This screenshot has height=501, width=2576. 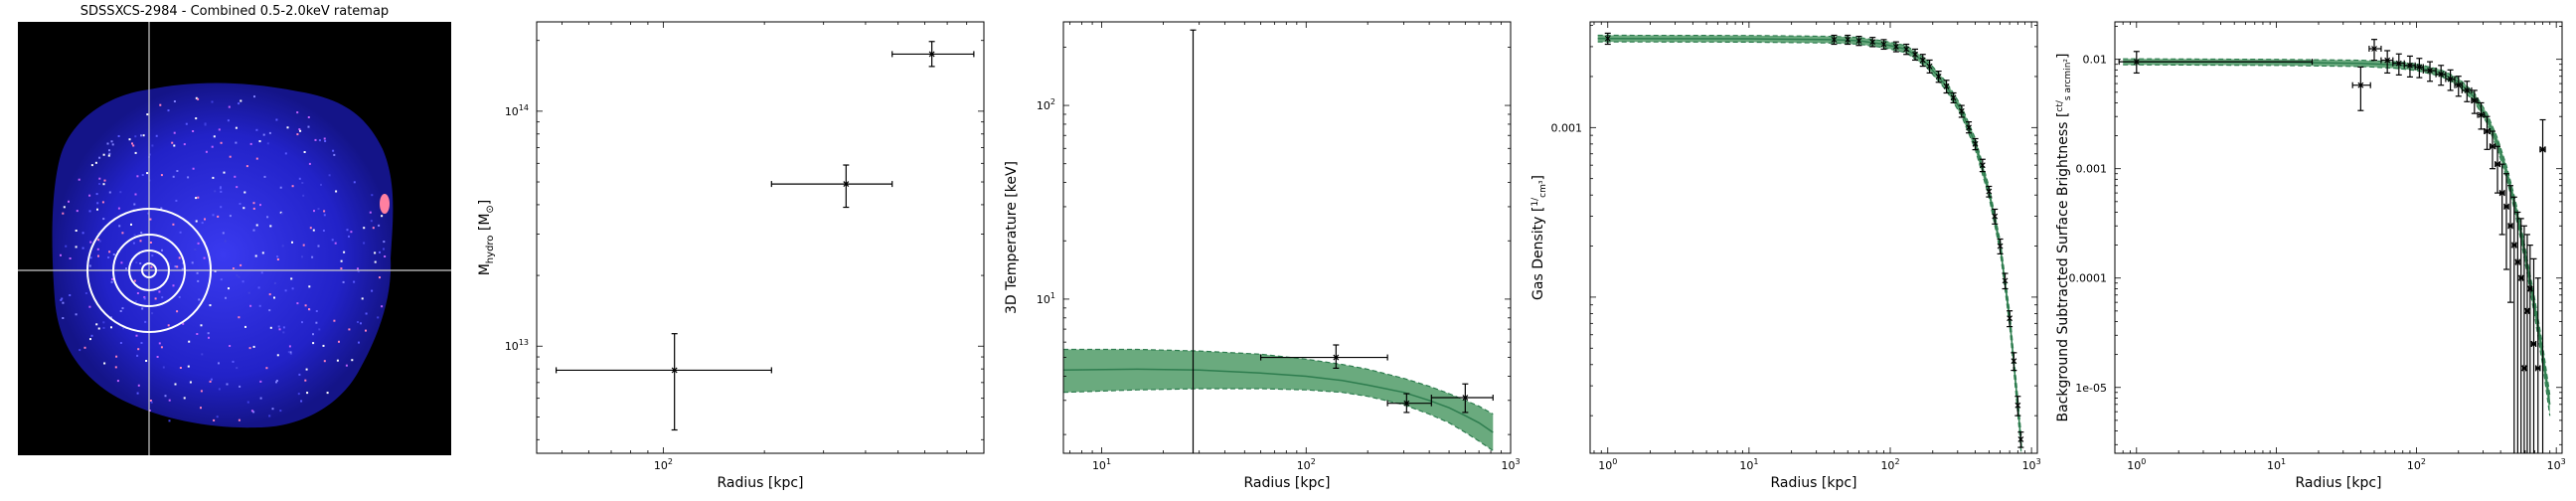 What do you see at coordinates (1306, 464) in the screenshot?
I see `x-tick-label: 10²` at bounding box center [1306, 464].